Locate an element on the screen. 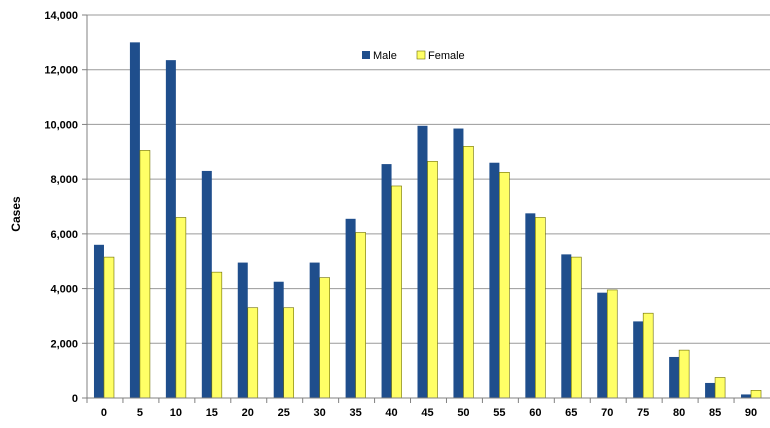  x-tick-label: 55 is located at coordinates (499, 413).